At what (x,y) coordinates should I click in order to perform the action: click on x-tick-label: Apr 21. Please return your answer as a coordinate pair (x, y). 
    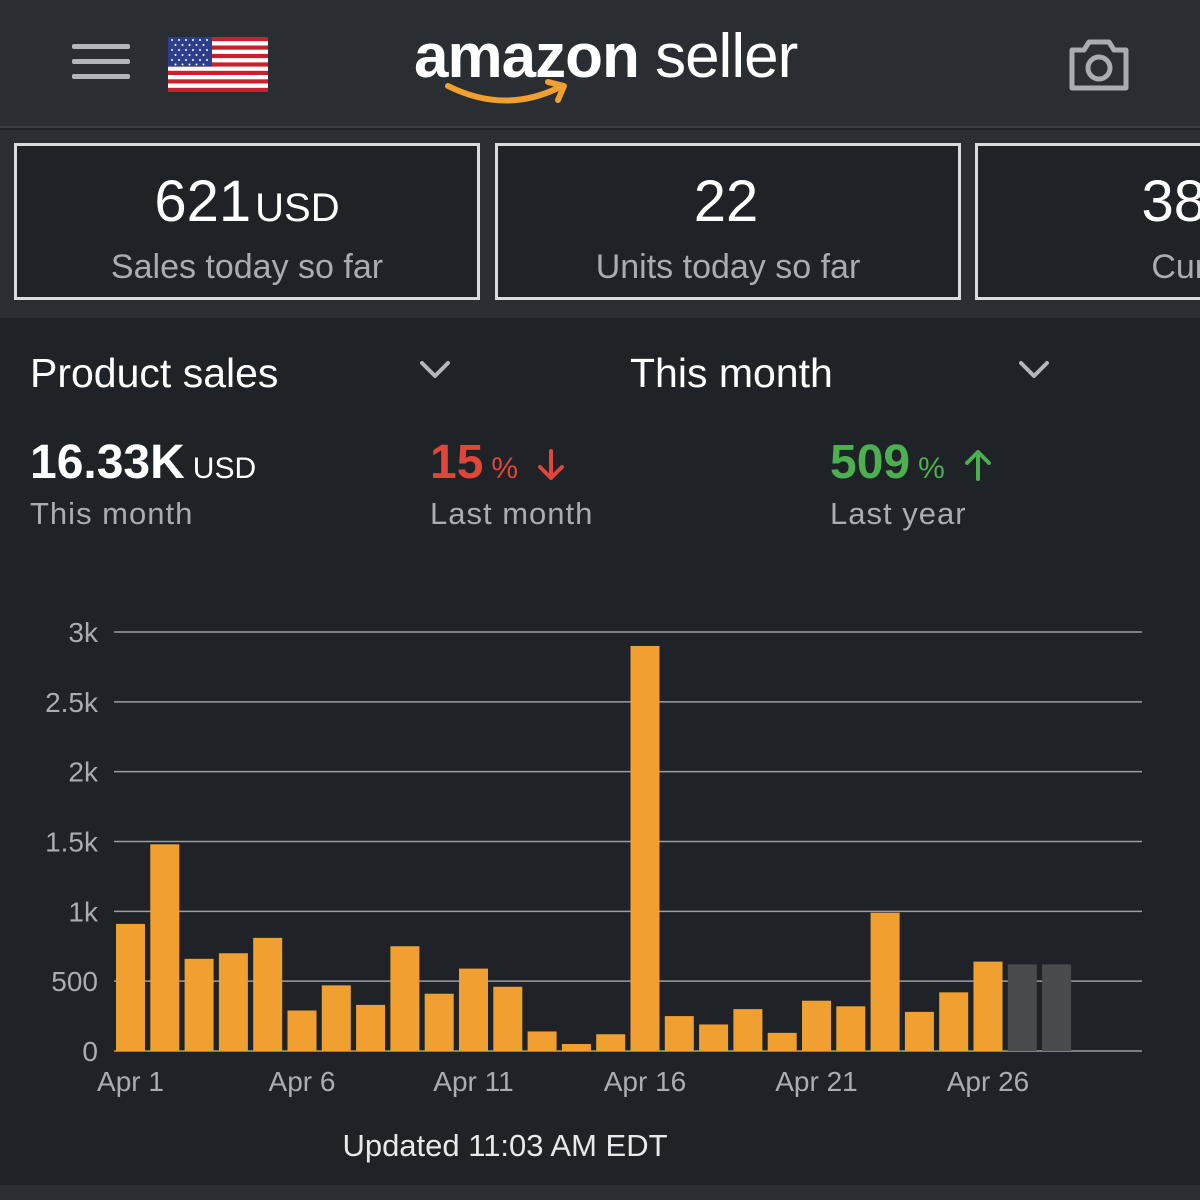
    Looking at the image, I should click on (816, 1081).